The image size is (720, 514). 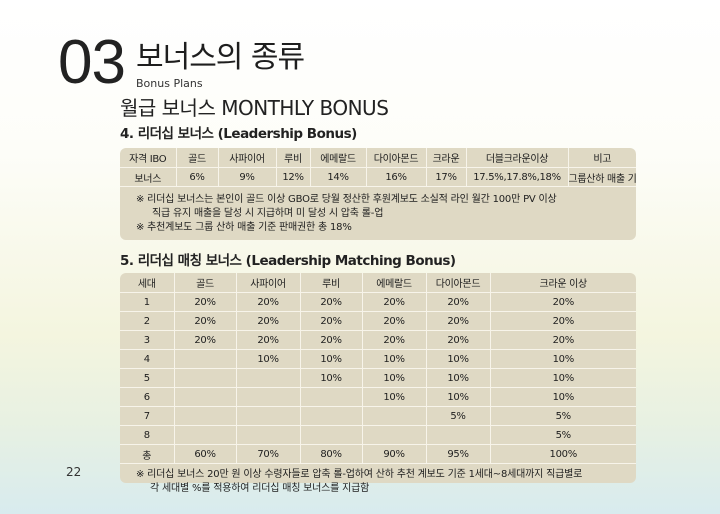 I want to click on table-cell: 80%, so click(x=331, y=454).